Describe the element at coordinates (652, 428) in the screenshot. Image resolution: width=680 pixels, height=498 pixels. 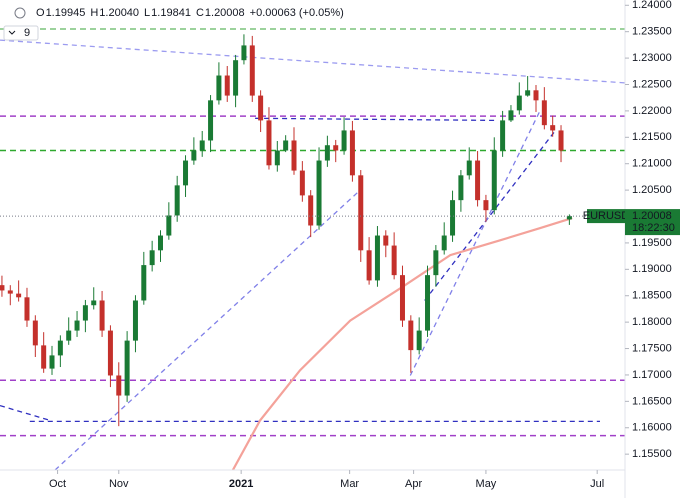
I see `y-tick-label: 1.16000` at that location.